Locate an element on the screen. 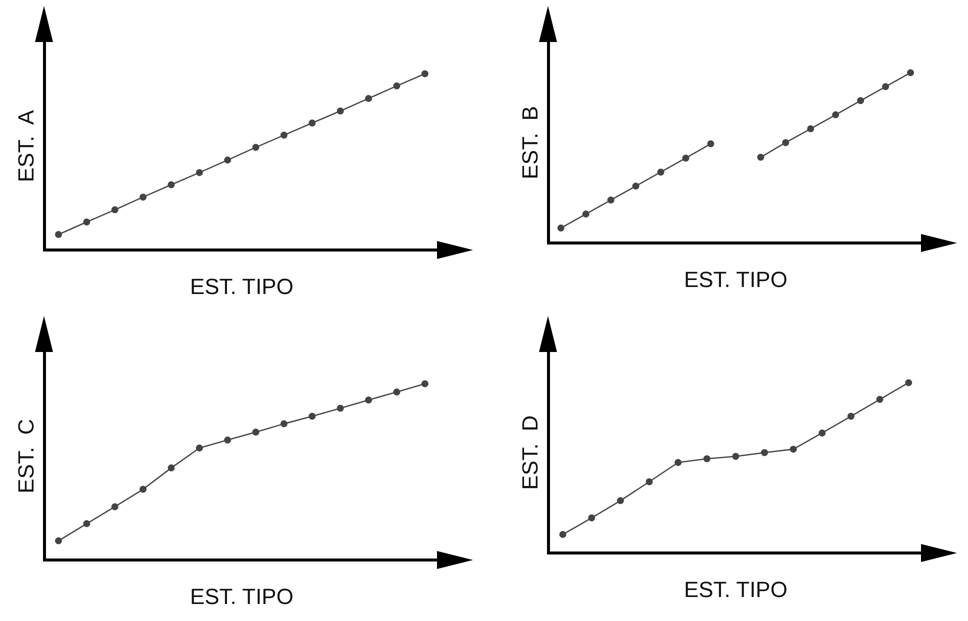  y-axis-title: EST. C is located at coordinates (25, 456).